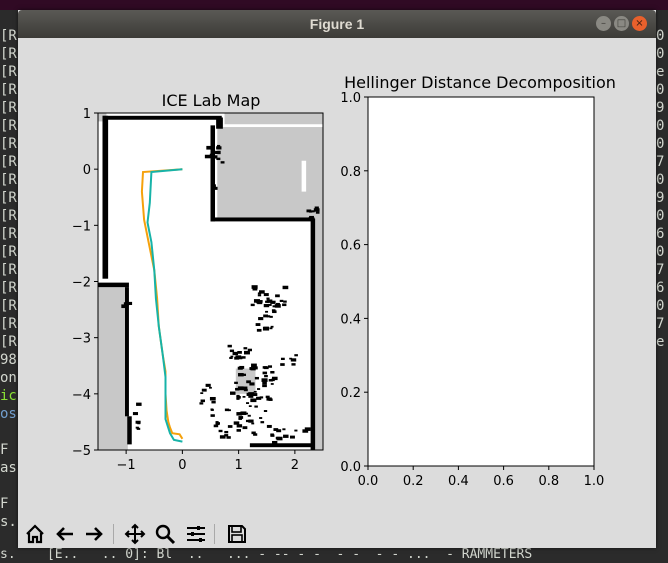 The height and width of the screenshot is (563, 668). Describe the element at coordinates (8, 396) in the screenshot. I see `terminal-left-line: ic` at that location.